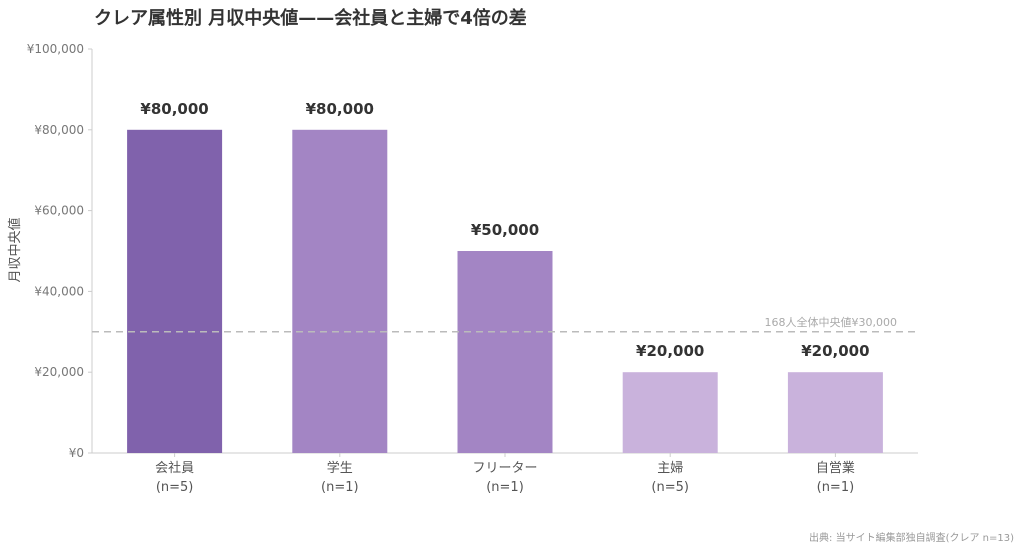  What do you see at coordinates (59, 291) in the screenshot?
I see `y-tick-label: ¥40,000` at bounding box center [59, 291].